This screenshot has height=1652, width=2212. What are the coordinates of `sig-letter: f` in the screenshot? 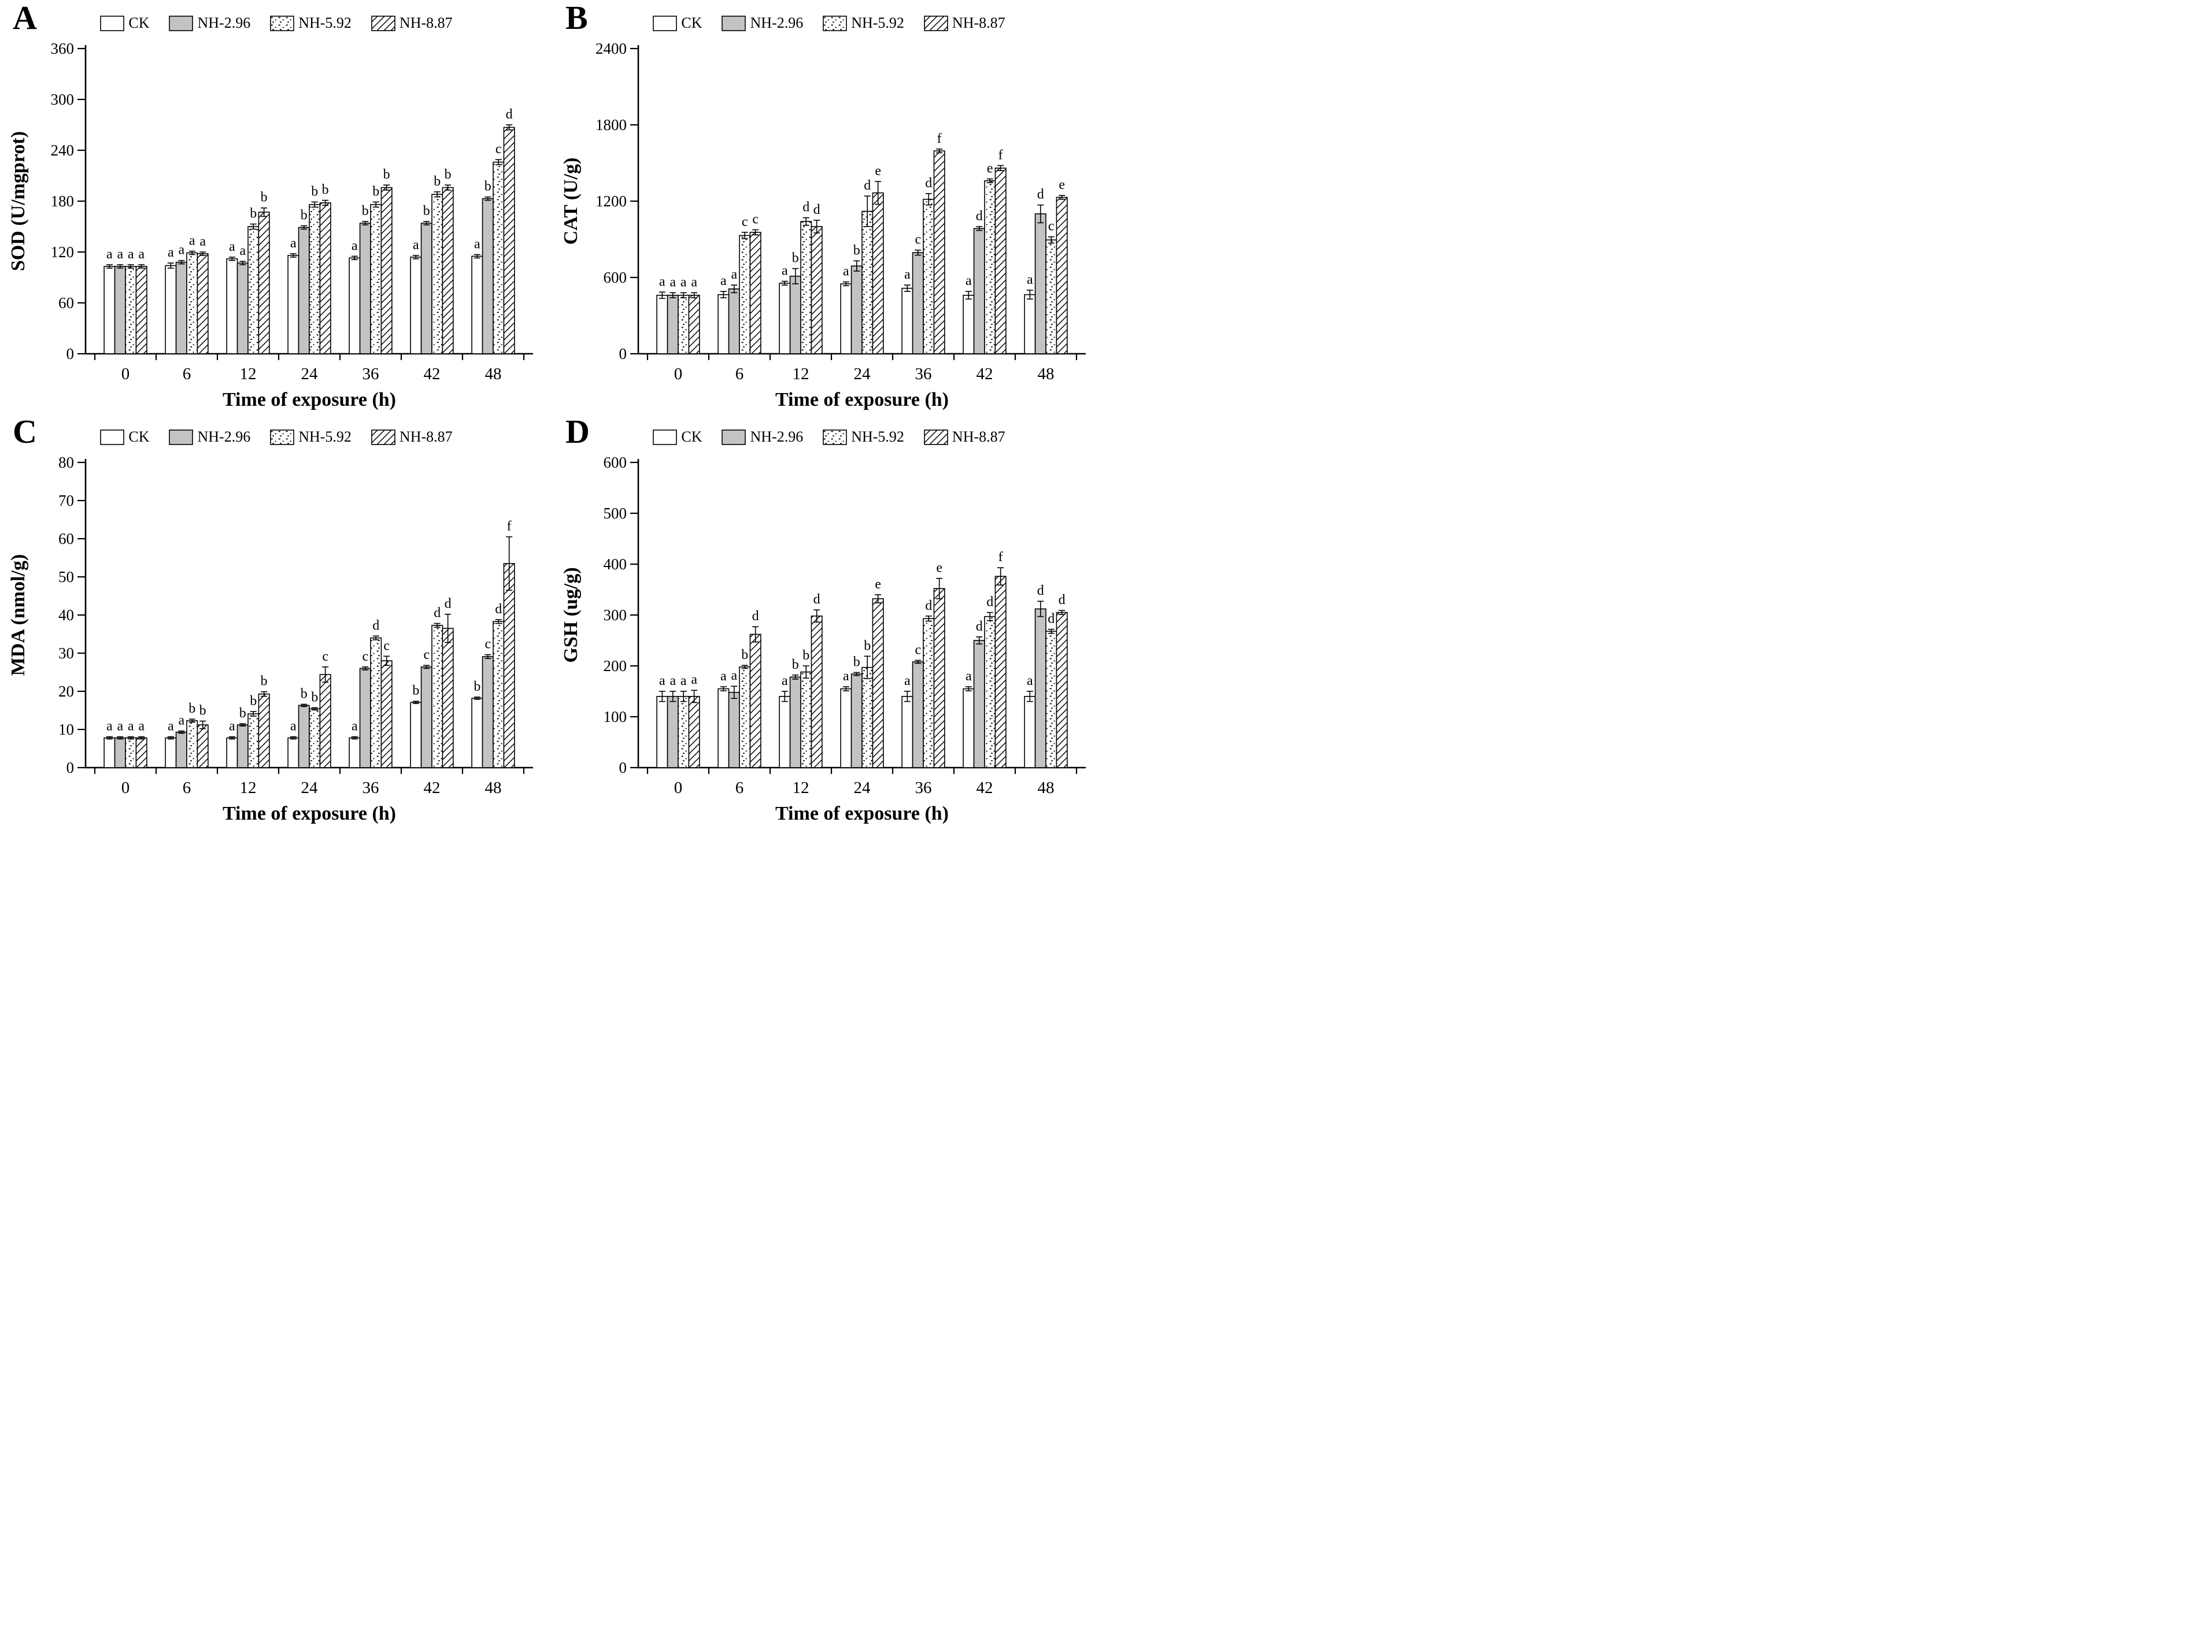 It's located at (939, 138).